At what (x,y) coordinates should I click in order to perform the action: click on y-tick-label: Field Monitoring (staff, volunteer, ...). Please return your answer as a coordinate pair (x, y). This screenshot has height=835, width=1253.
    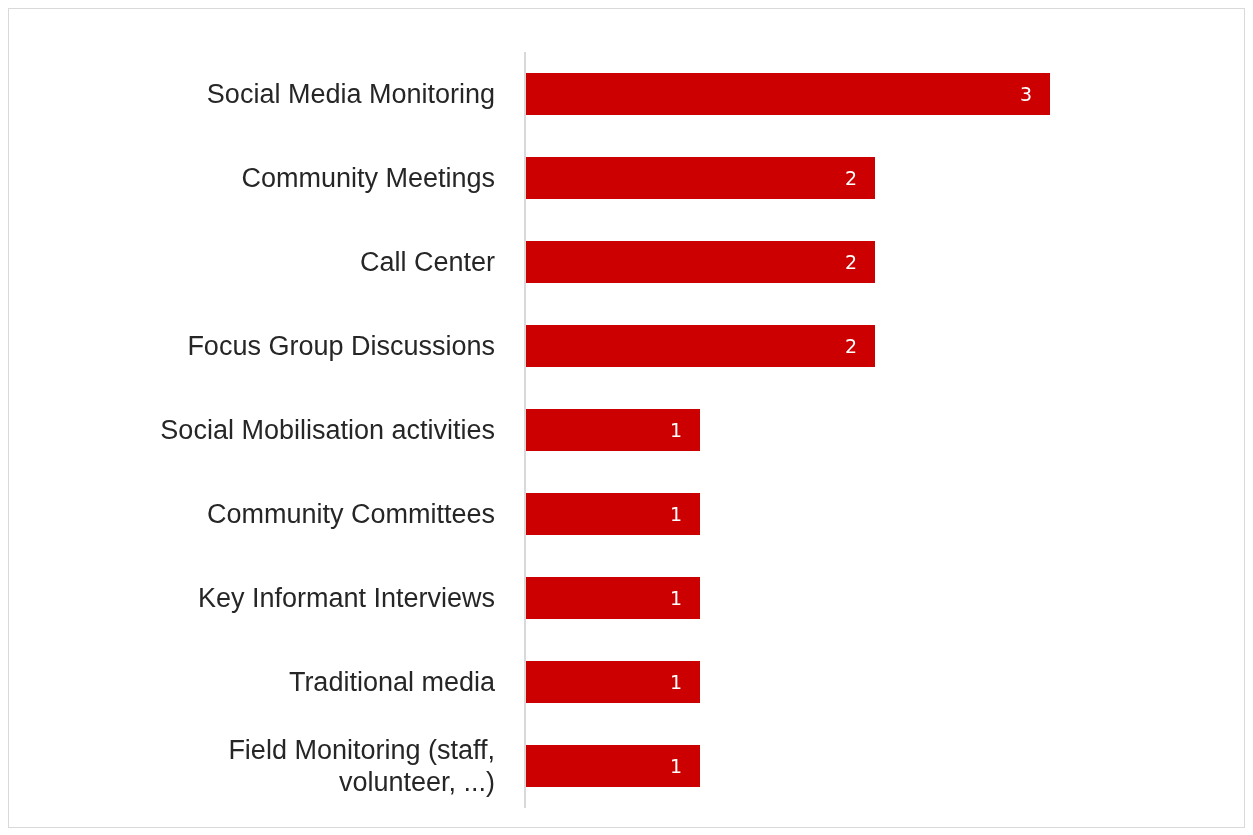
    Looking at the image, I should click on (361, 766).